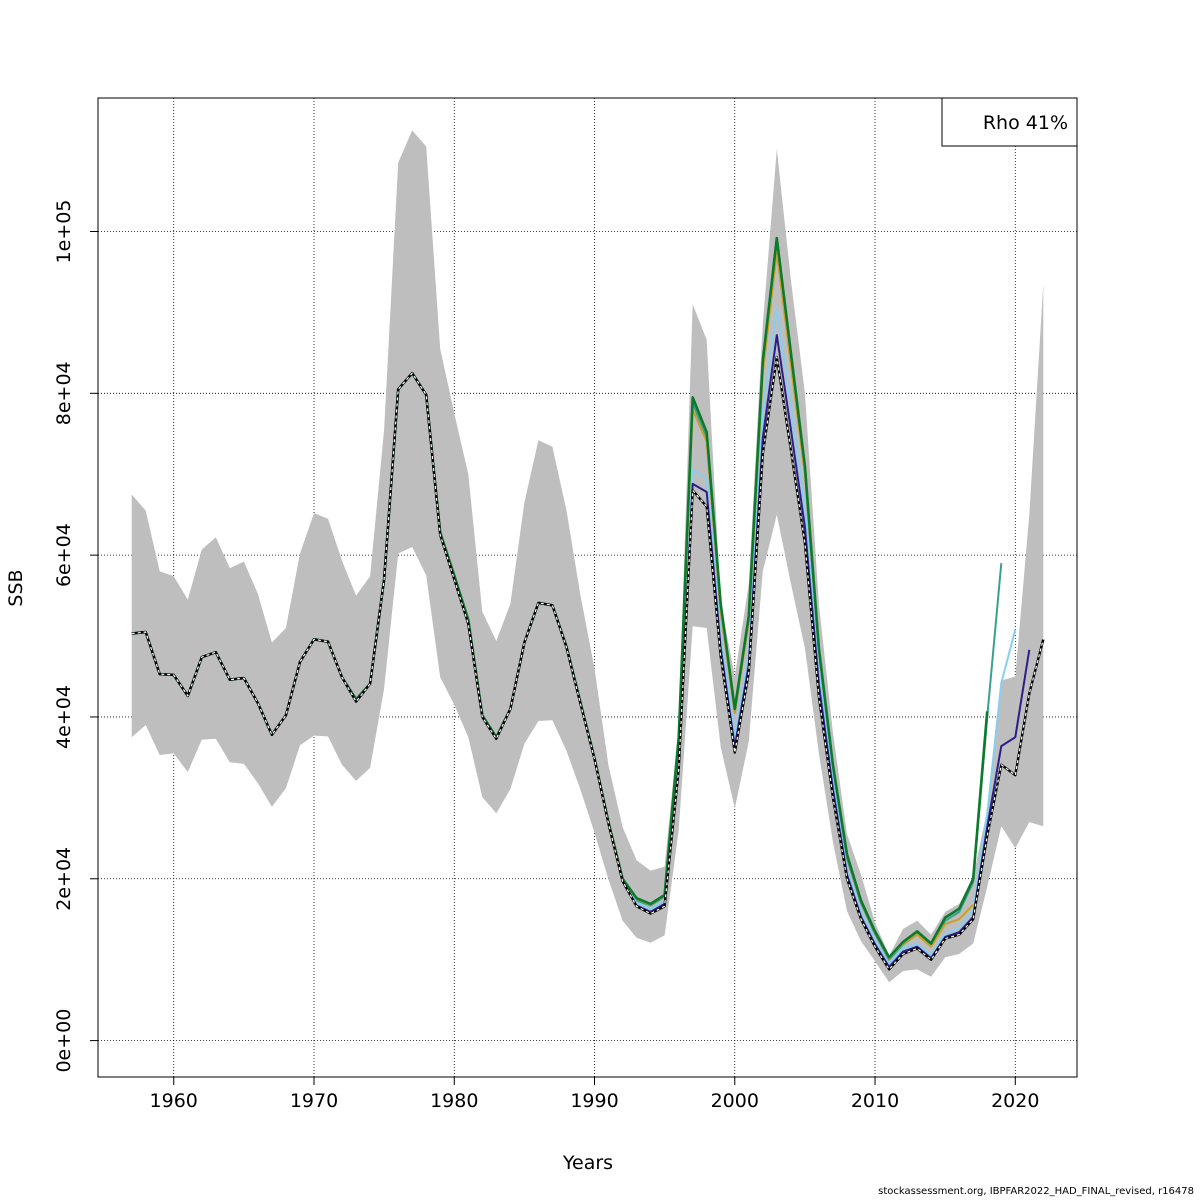 The width and height of the screenshot is (1200, 1200). Describe the element at coordinates (454, 1101) in the screenshot. I see `x-tick-label: 1980` at that location.